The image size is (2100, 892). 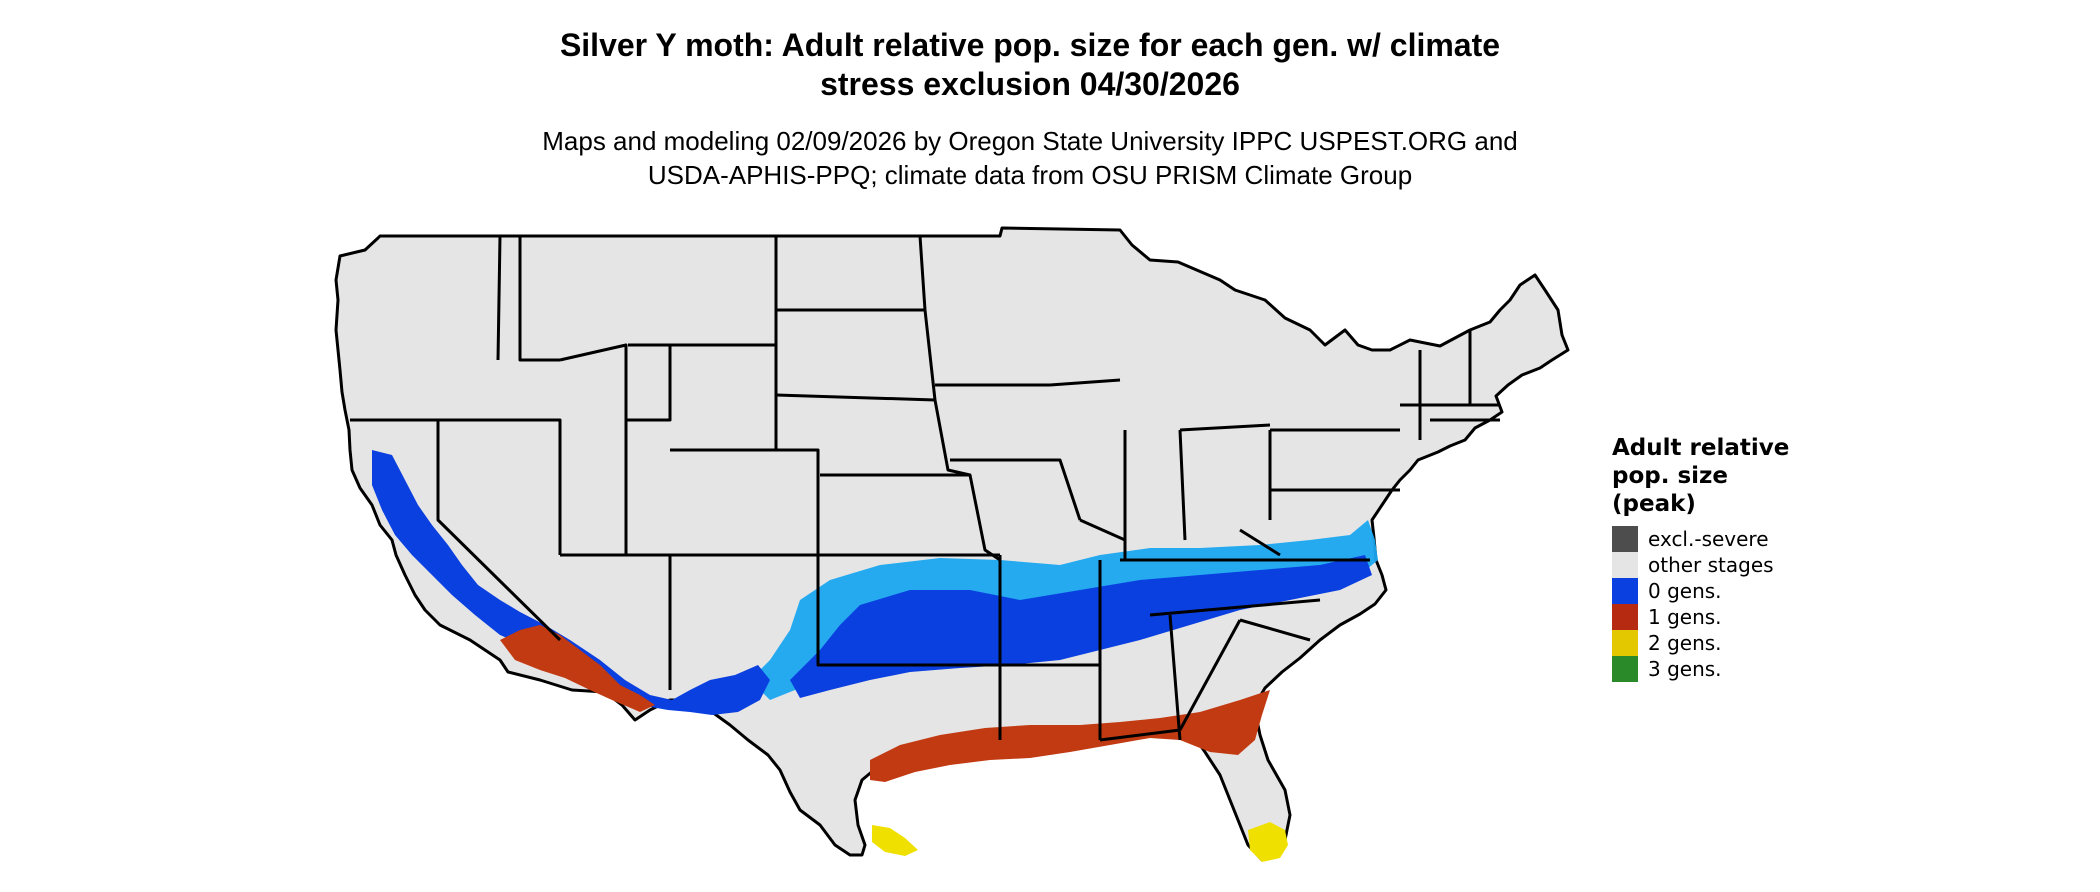 I want to click on legend-title-line1: Adult relative, so click(x=1701, y=448).